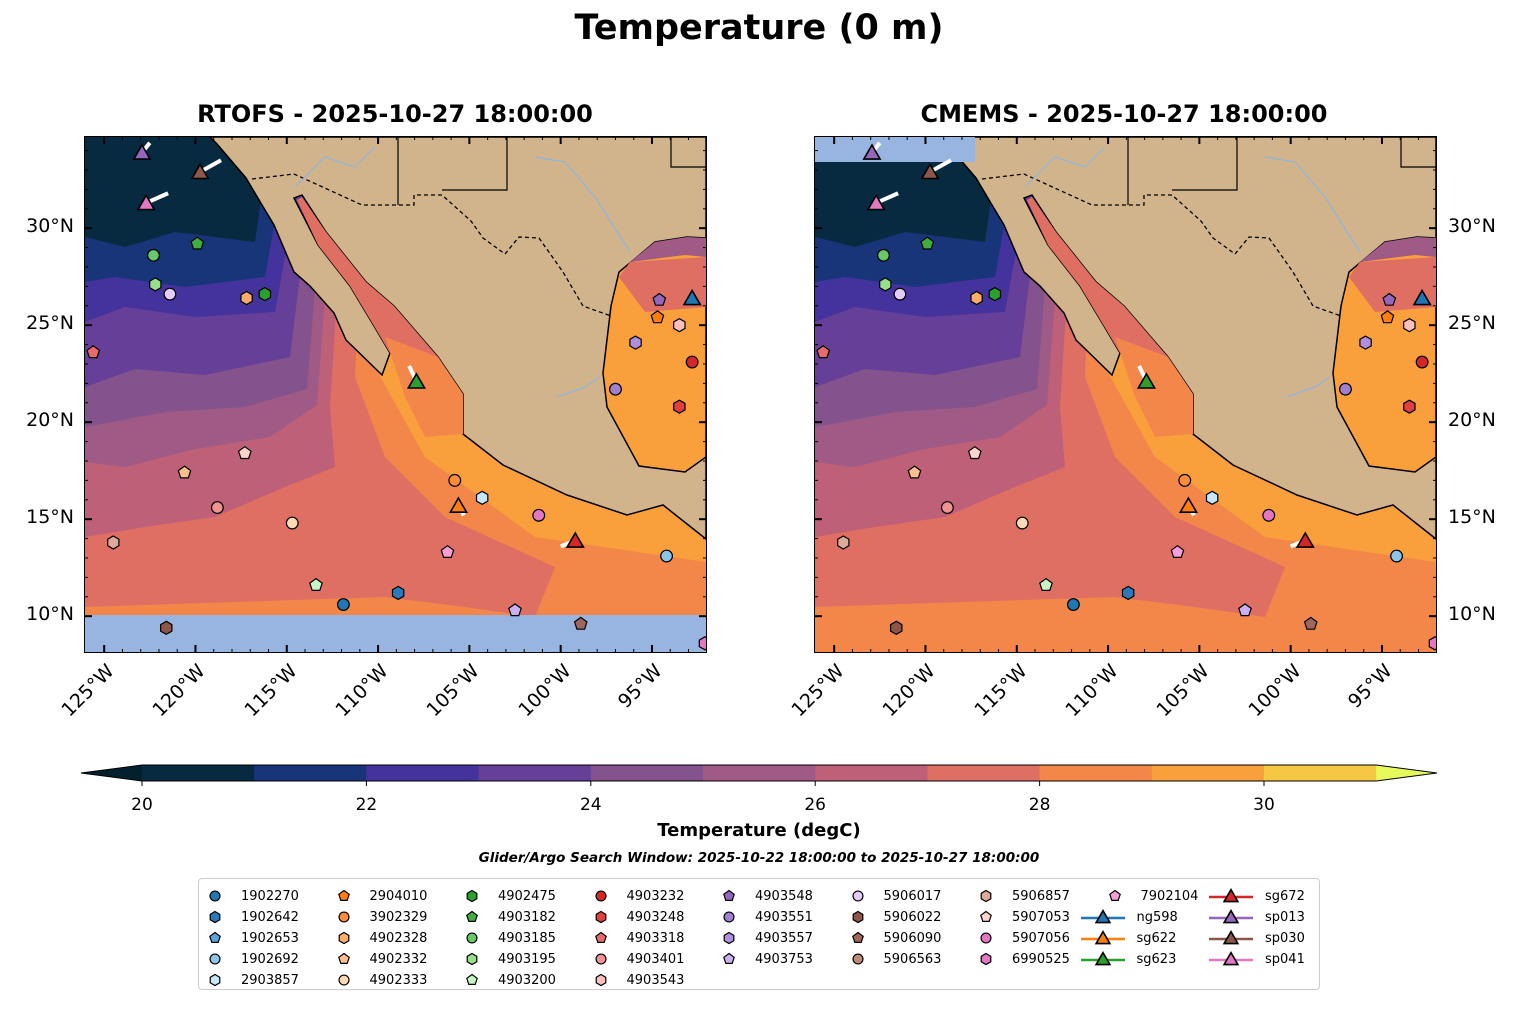  Describe the element at coordinates (638, 938) in the screenshot. I see `legend-item: 4903318` at that location.